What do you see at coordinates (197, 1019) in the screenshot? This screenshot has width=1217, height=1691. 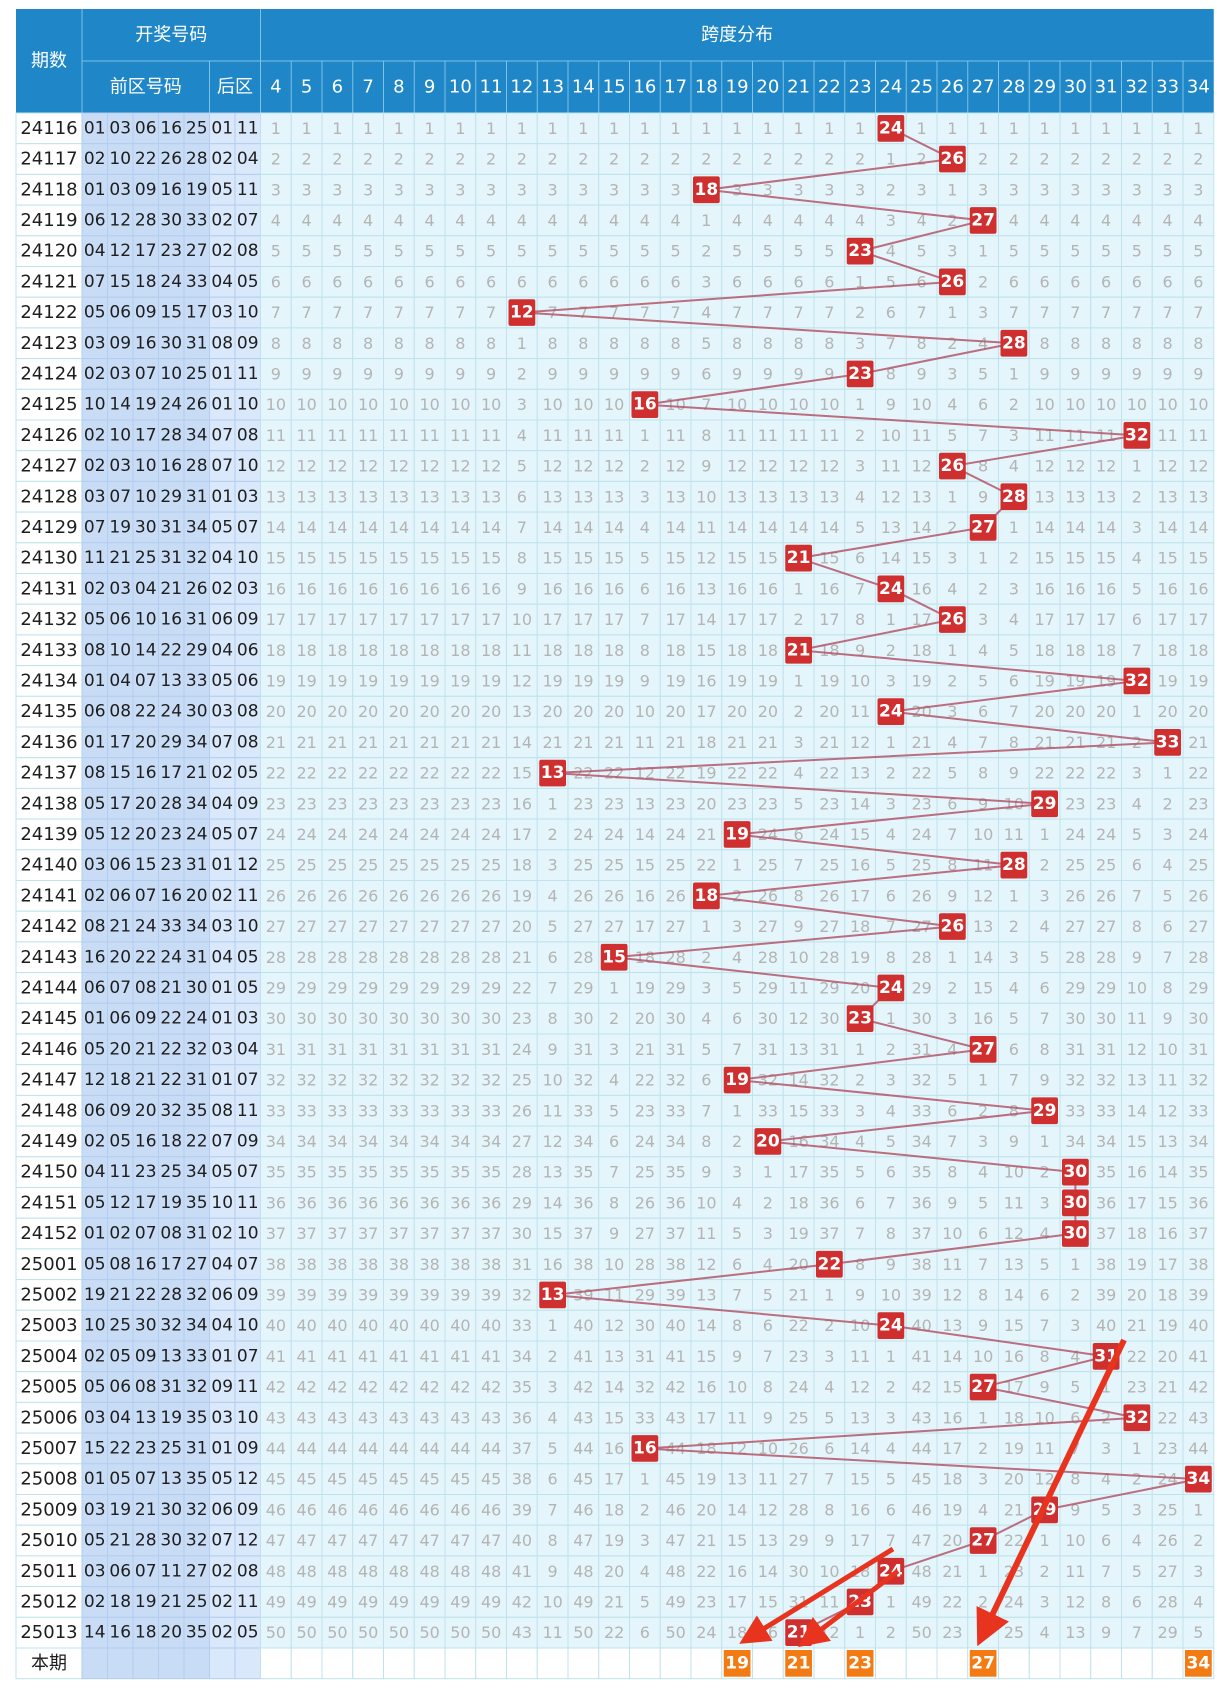 I see `front-number: 24` at bounding box center [197, 1019].